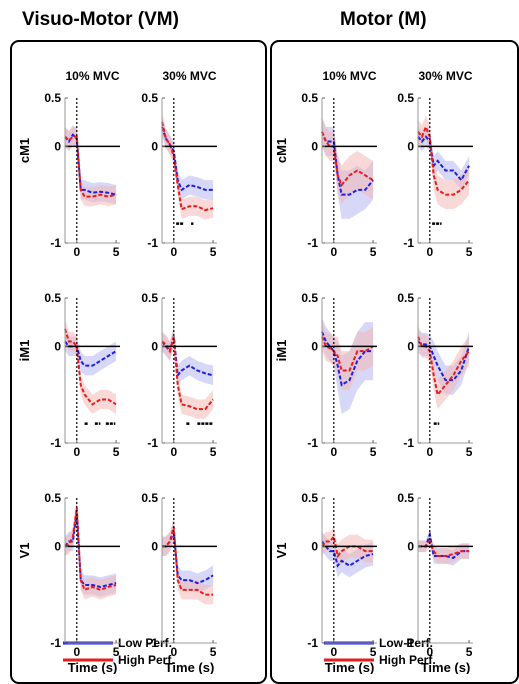  I want to click on condition-label: 10% MVC, so click(92, 76).